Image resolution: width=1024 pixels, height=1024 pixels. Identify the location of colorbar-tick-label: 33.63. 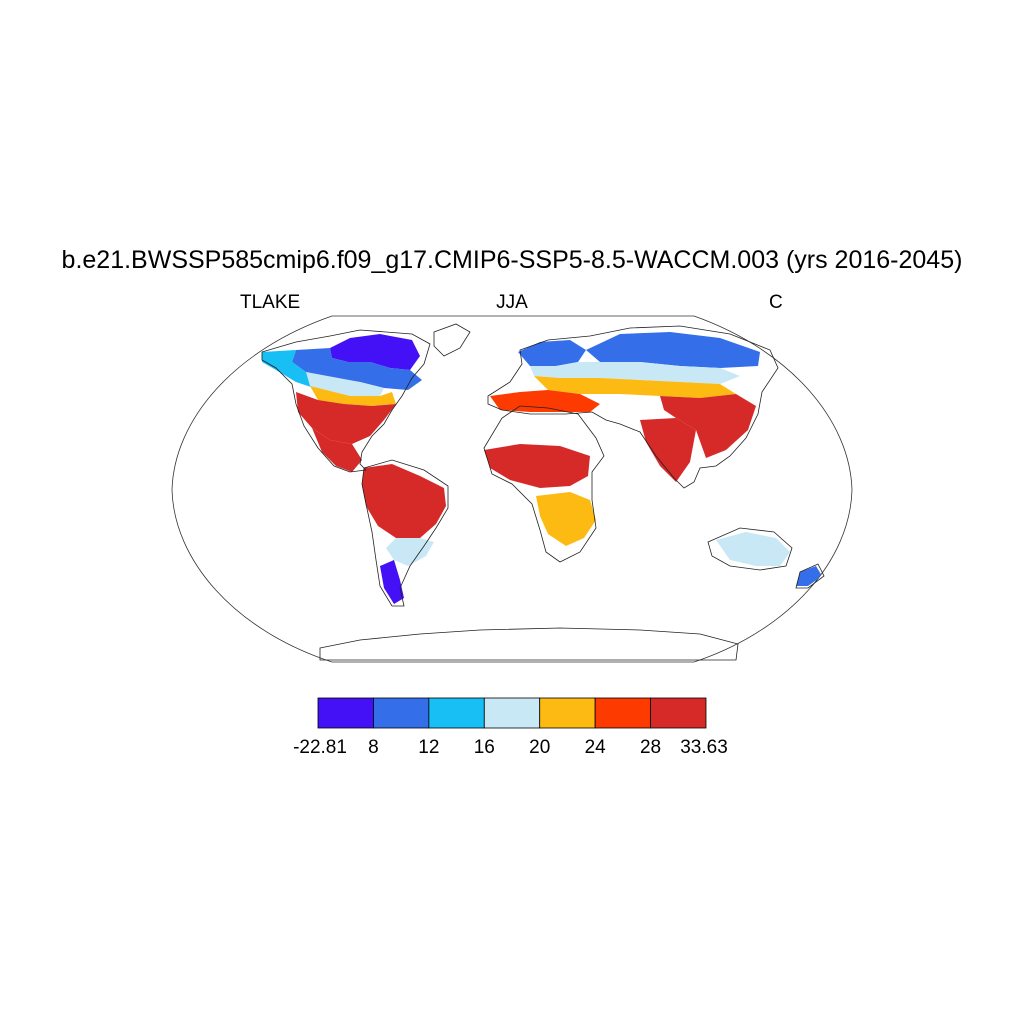
(704, 747).